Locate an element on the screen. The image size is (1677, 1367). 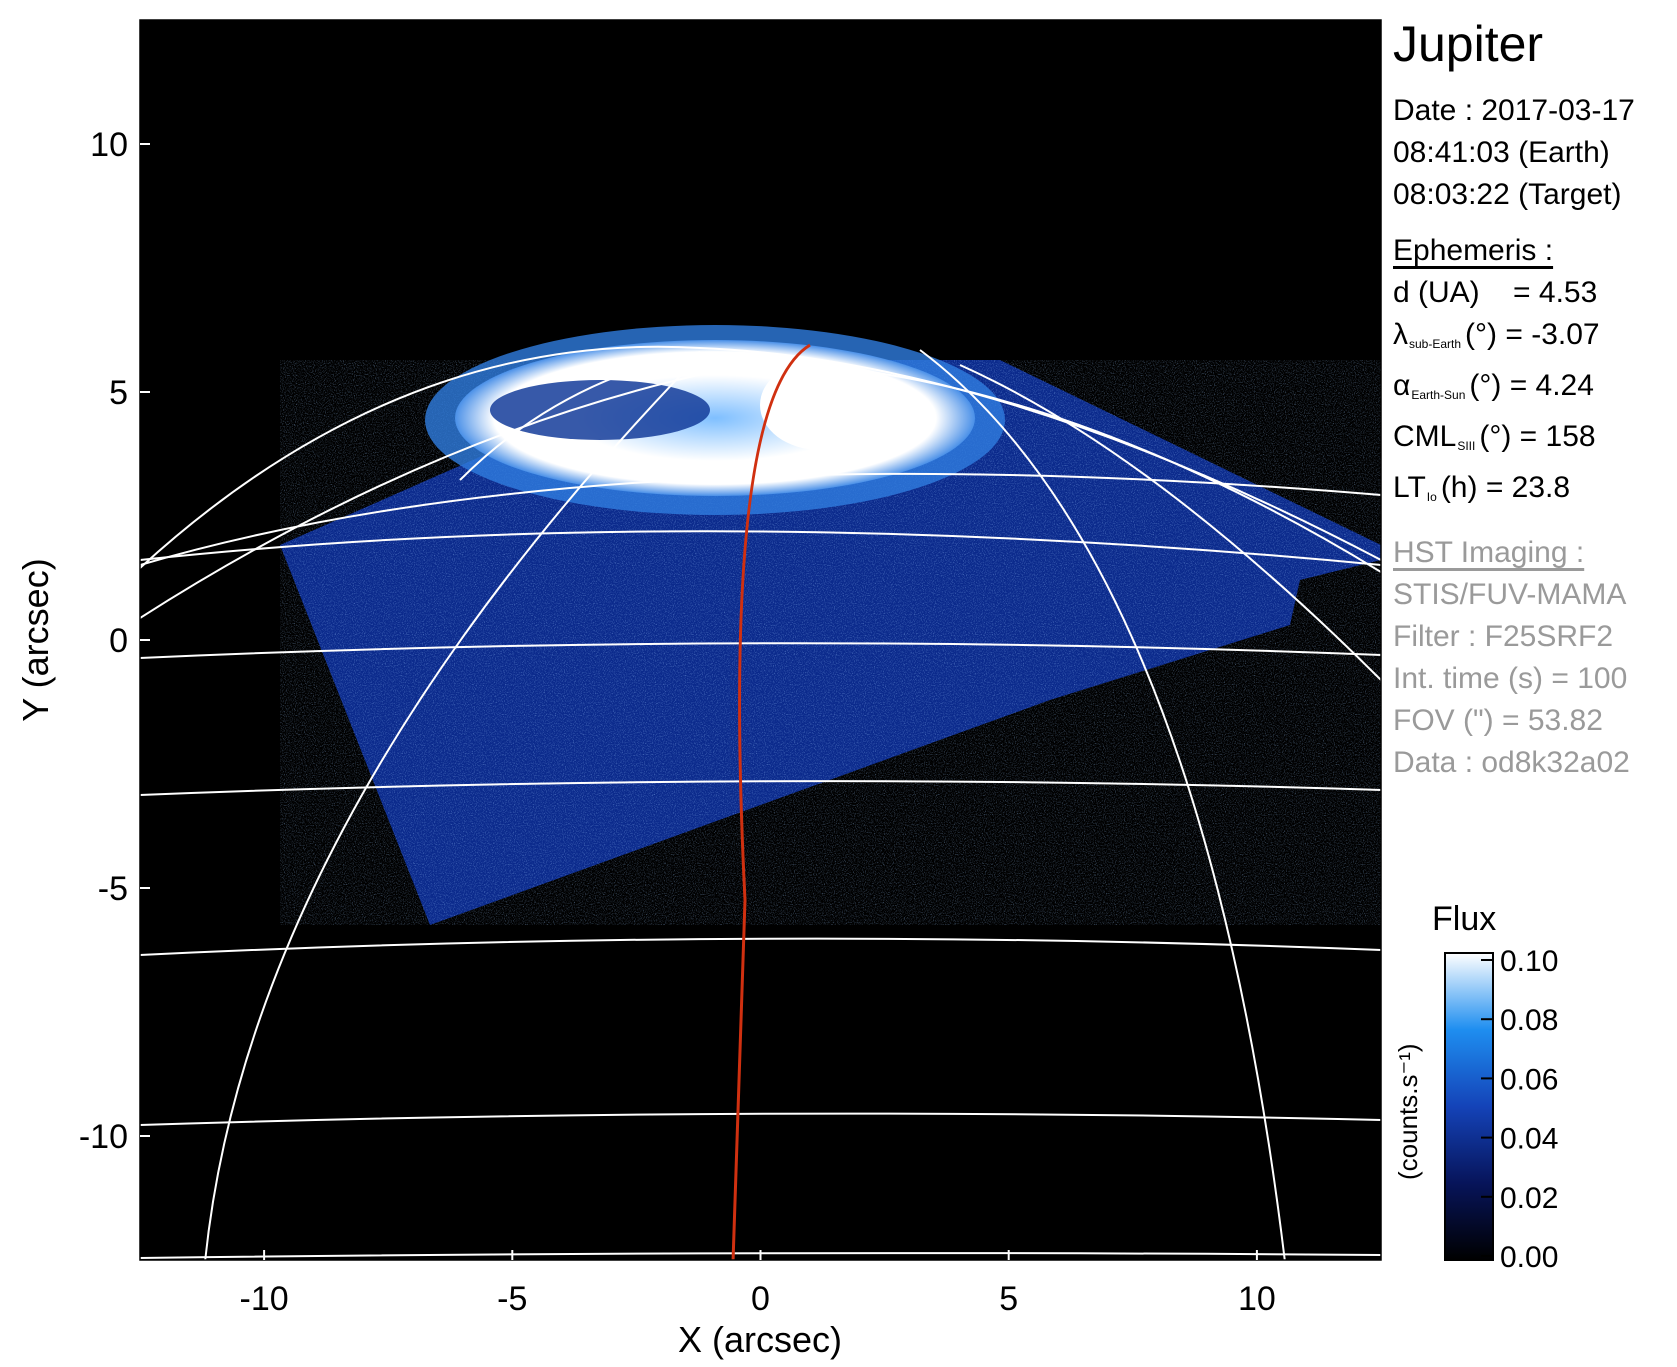
y-axis: 10 5 0 -5 -10 is located at coordinates (114, 641).